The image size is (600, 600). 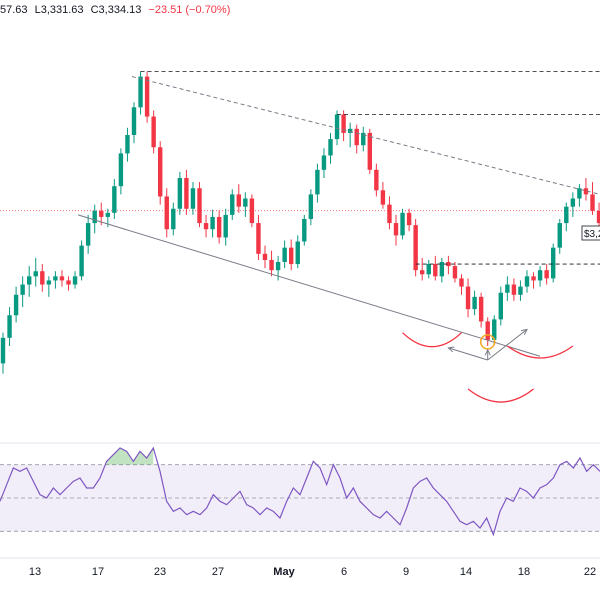 What do you see at coordinates (540, 352) in the screenshot?
I see `right-shoulder-arc` at bounding box center [540, 352].